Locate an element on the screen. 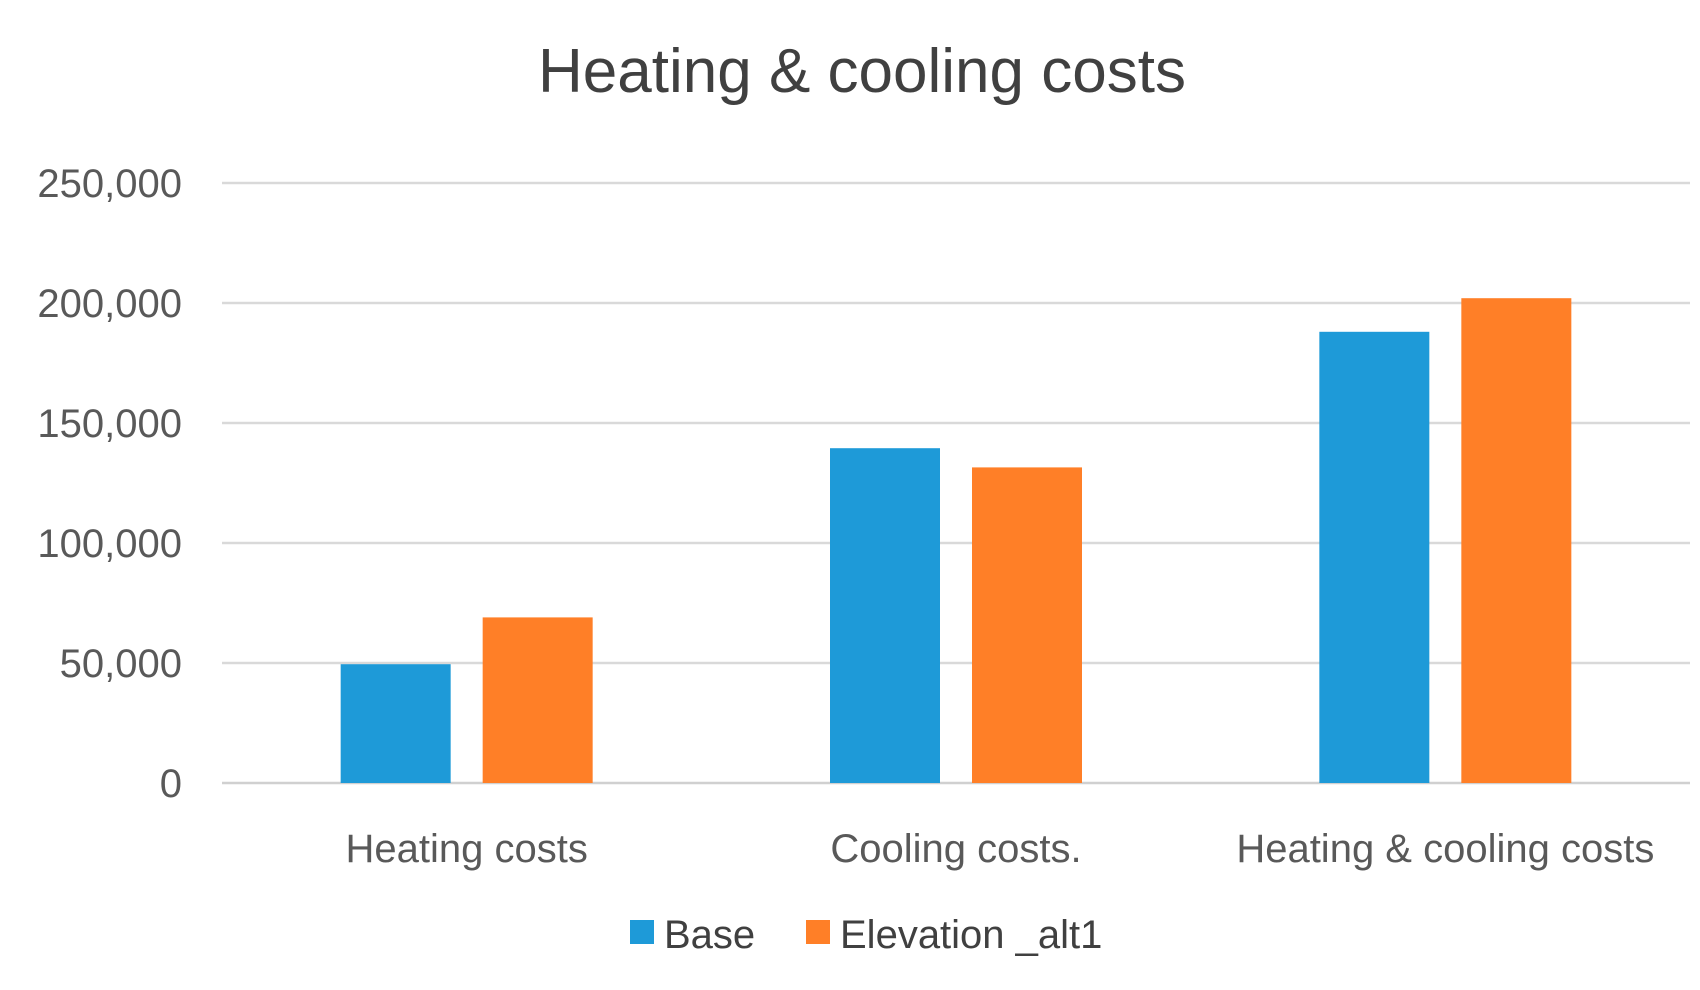  y-tick-label: 200,000 is located at coordinates (109, 304).